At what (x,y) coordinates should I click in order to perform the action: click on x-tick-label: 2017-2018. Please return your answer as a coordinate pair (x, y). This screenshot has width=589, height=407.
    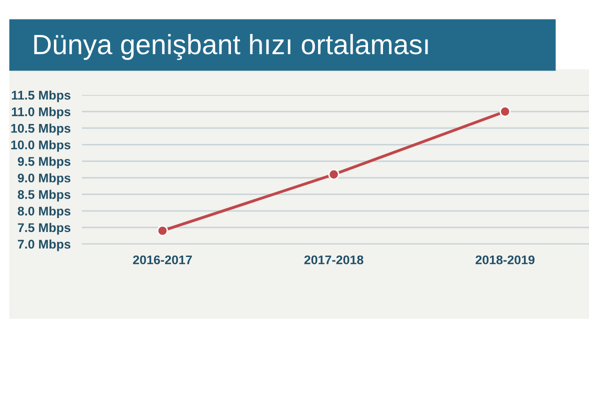
    Looking at the image, I should click on (334, 259).